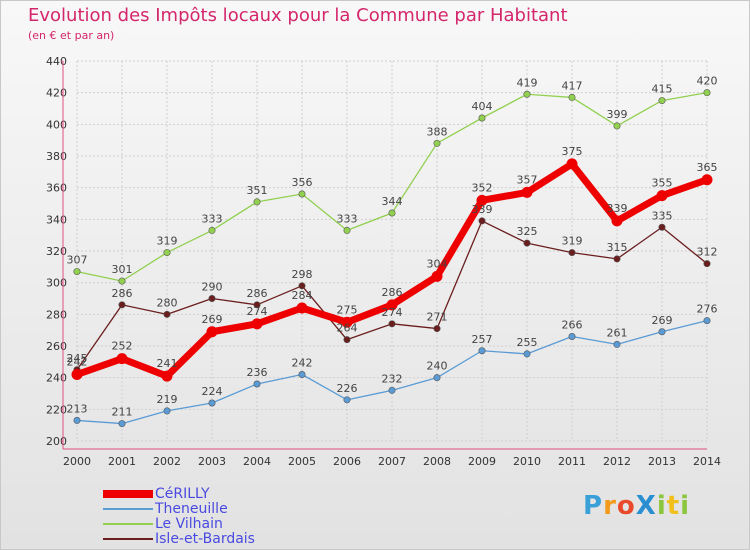 Image resolution: width=750 pixels, height=550 pixels. What do you see at coordinates (527, 179) in the screenshot?
I see `data-label: 357` at bounding box center [527, 179].